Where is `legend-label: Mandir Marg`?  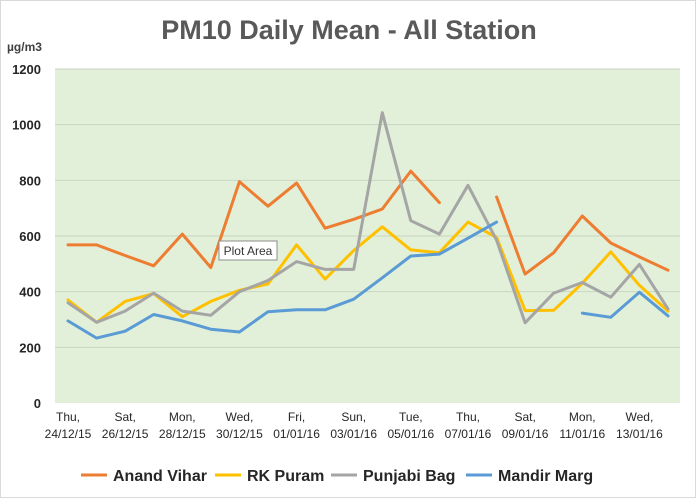 legend-label: Mandir Marg is located at coordinates (545, 476).